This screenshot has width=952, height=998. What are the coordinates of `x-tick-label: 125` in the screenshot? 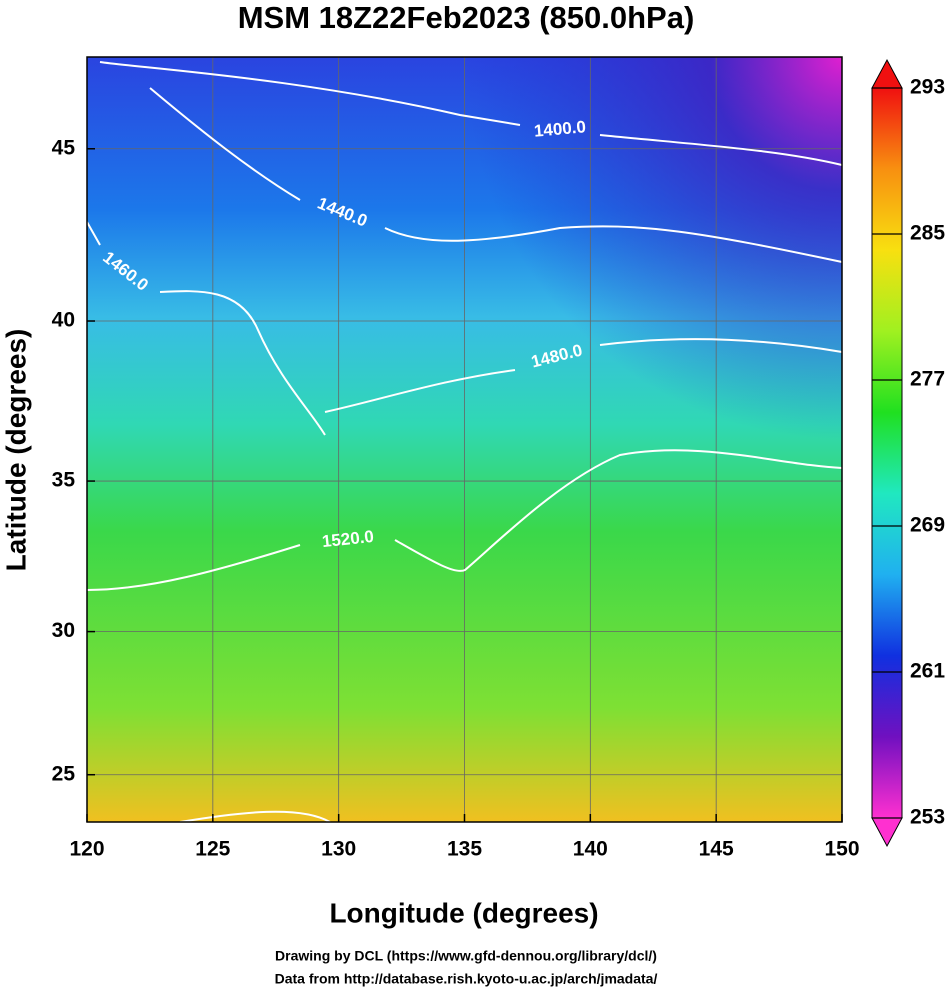 It's located at (212, 849).